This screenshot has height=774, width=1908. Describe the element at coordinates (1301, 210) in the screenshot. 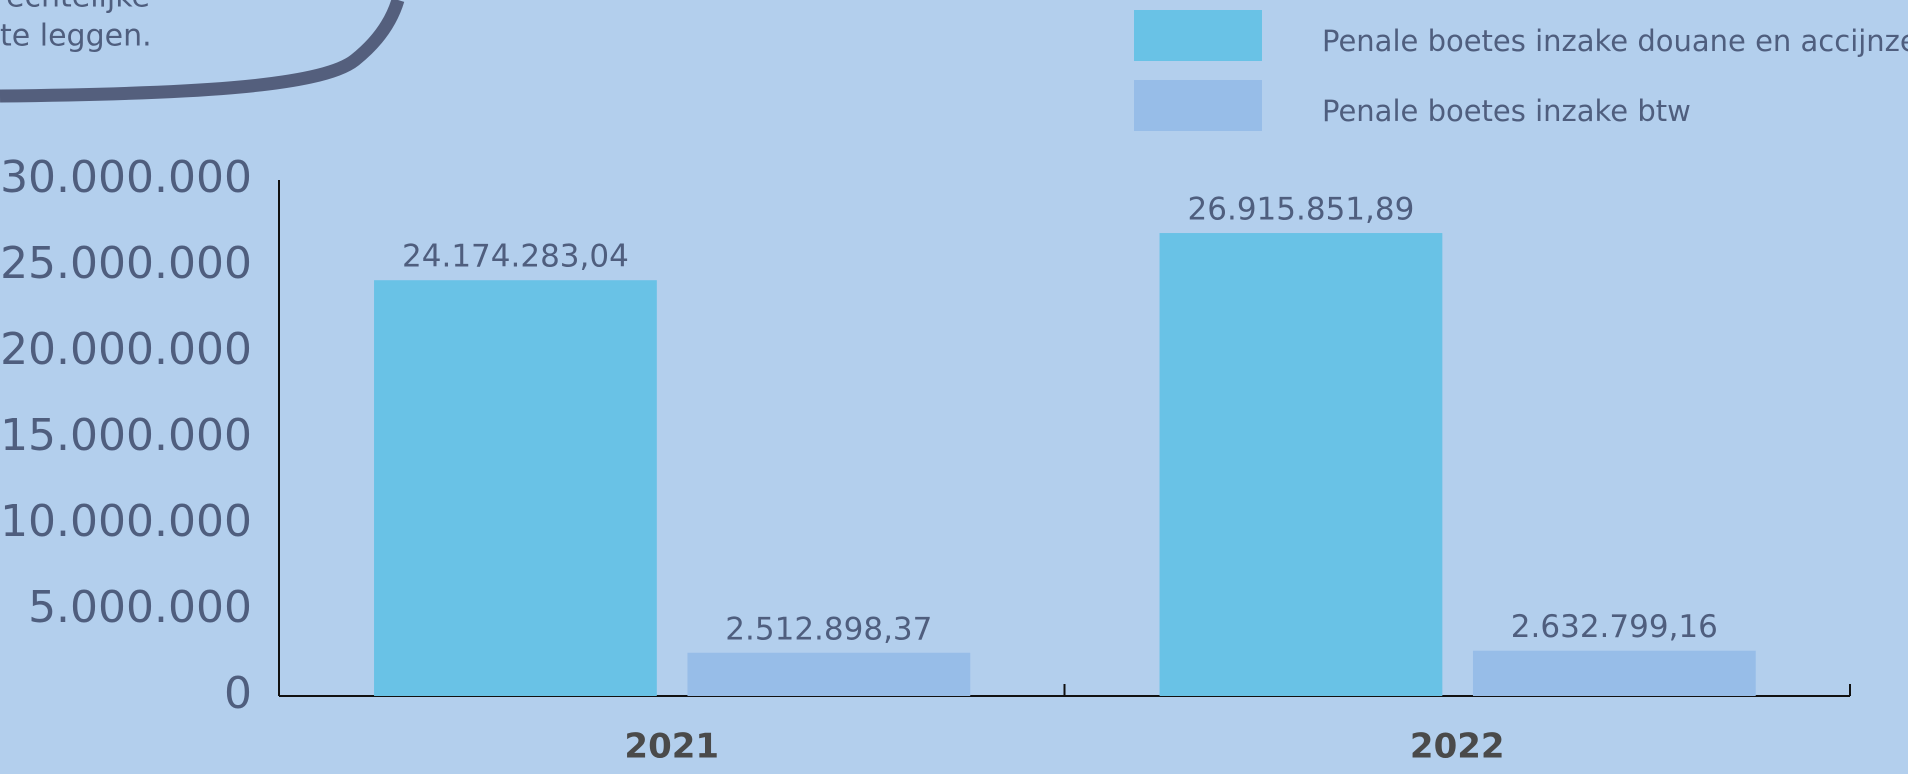

I see `data-label: 26.915.851,89` at that location.